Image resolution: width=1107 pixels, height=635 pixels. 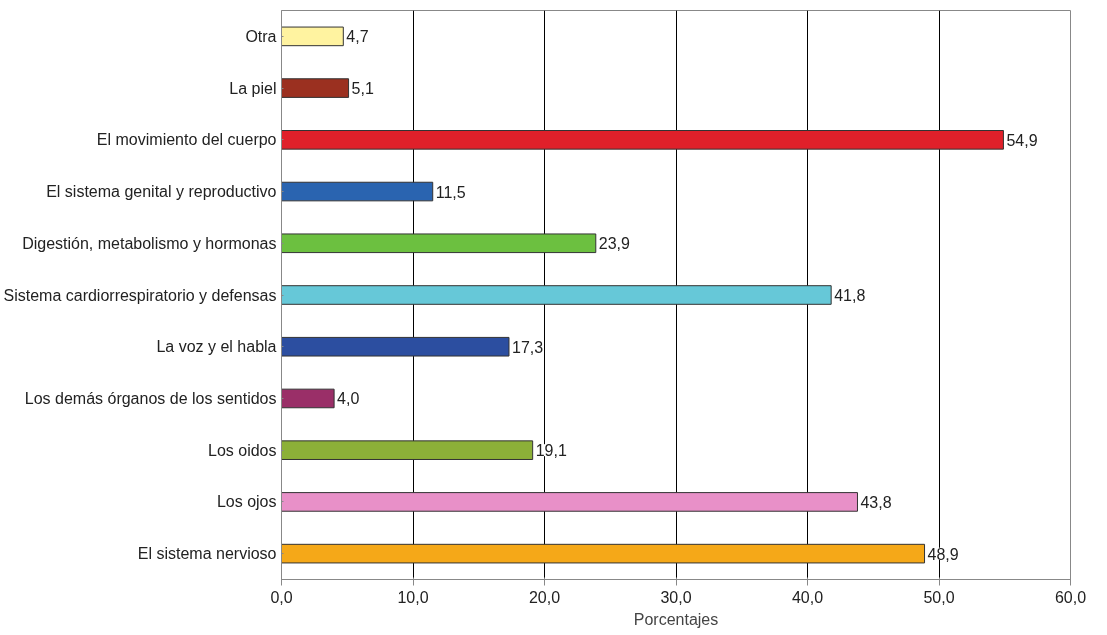 What do you see at coordinates (161, 192) in the screenshot?
I see `y-tick-label: El sistema genital y reproductivo` at bounding box center [161, 192].